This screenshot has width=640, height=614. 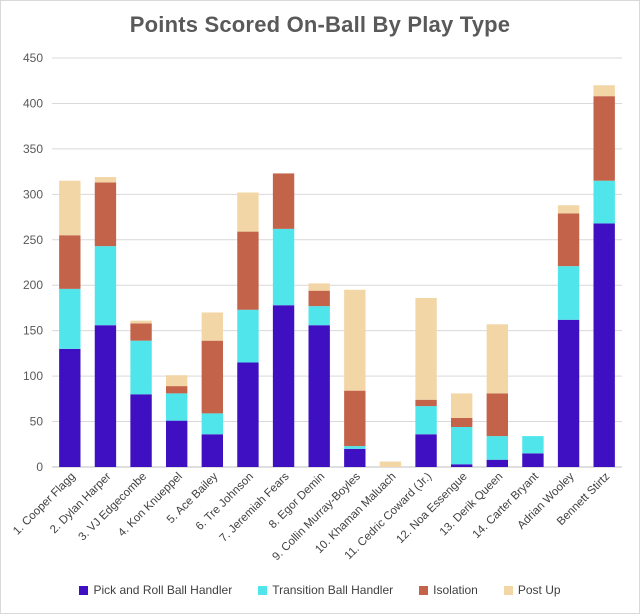 I want to click on legend-item: Post Up, so click(x=532, y=590).